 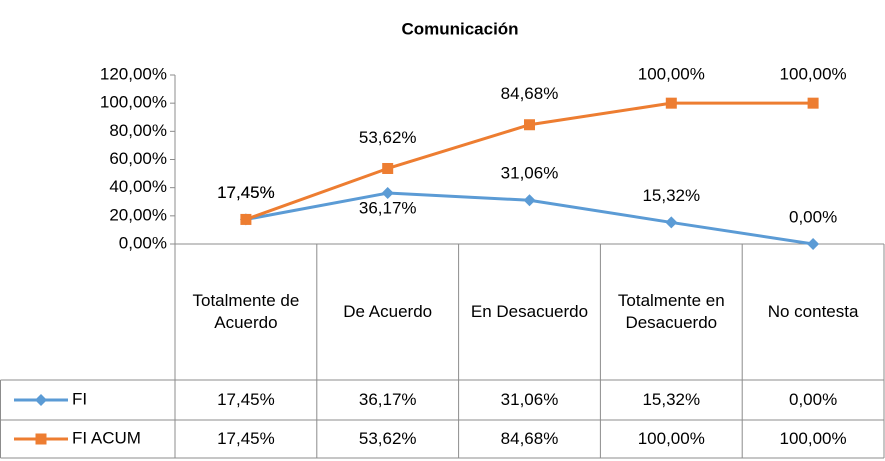 What do you see at coordinates (143, 242) in the screenshot?
I see `y-tick-label: 0,00%` at bounding box center [143, 242].